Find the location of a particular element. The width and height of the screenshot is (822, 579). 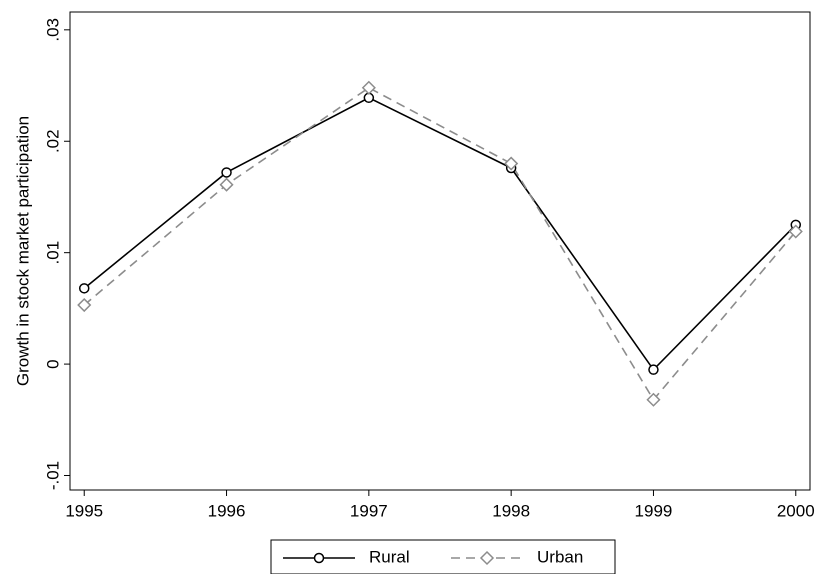

x-tick-label: 2000 is located at coordinates (796, 510).